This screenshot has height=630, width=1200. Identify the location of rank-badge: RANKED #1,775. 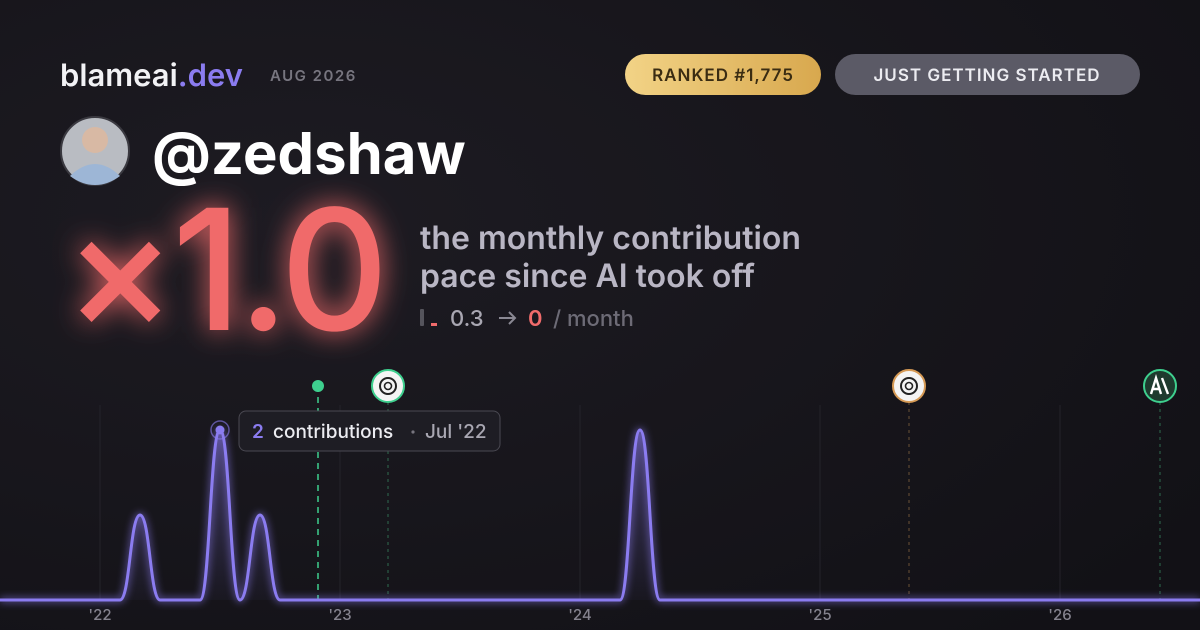
(723, 76).